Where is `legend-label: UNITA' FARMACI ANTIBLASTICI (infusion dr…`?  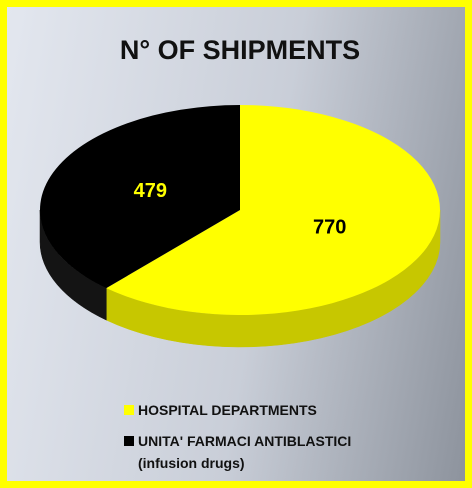
legend-label: UNITA' FARMACI ANTIBLASTICI (infusion dr… is located at coordinates (245, 452).